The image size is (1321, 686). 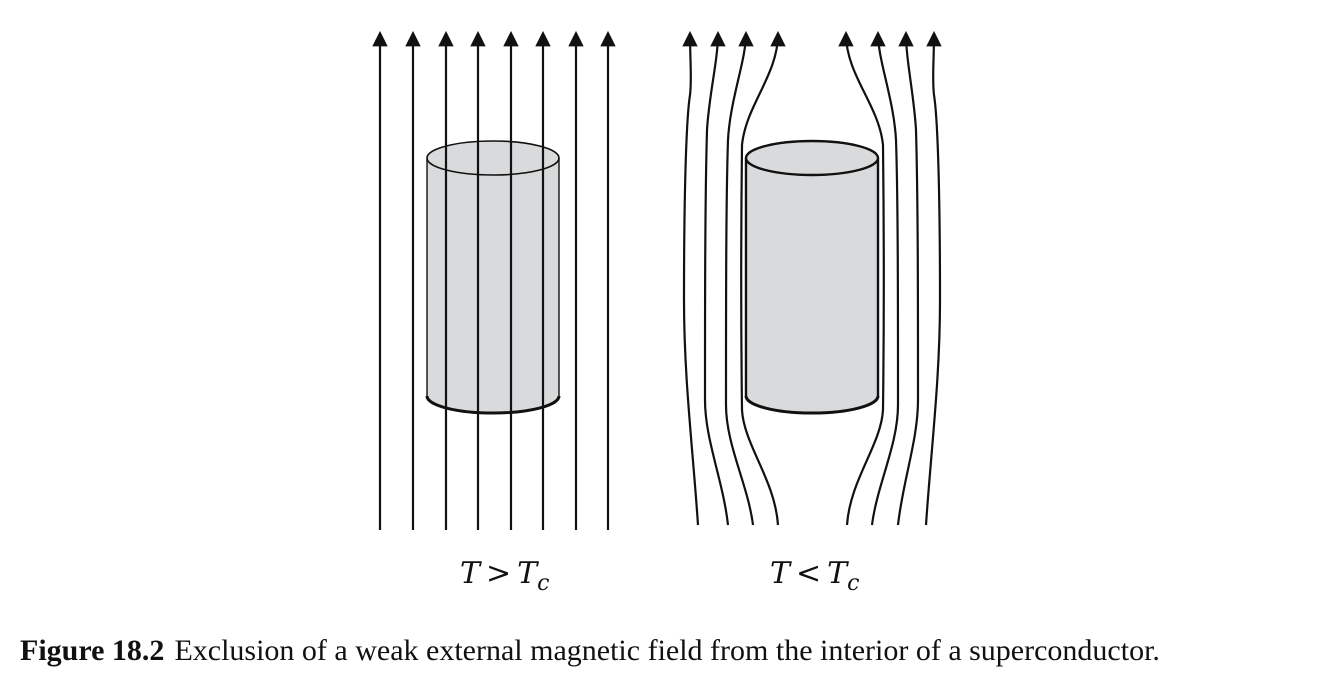 I want to click on superconductor-cylinder-bottom-edge, so click(x=812, y=405).